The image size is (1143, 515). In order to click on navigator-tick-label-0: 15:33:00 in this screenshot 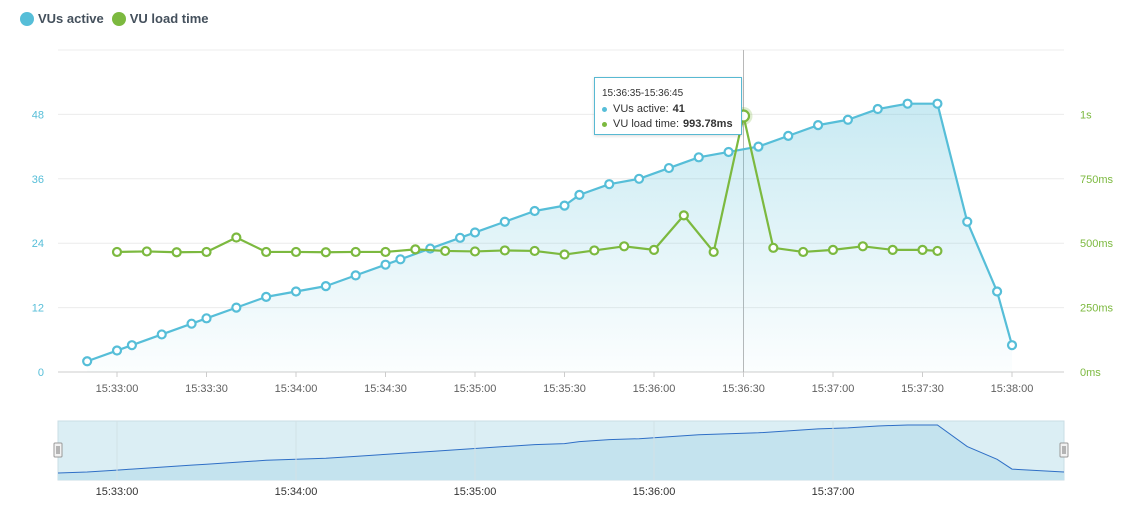, I will do `click(117, 492)`.